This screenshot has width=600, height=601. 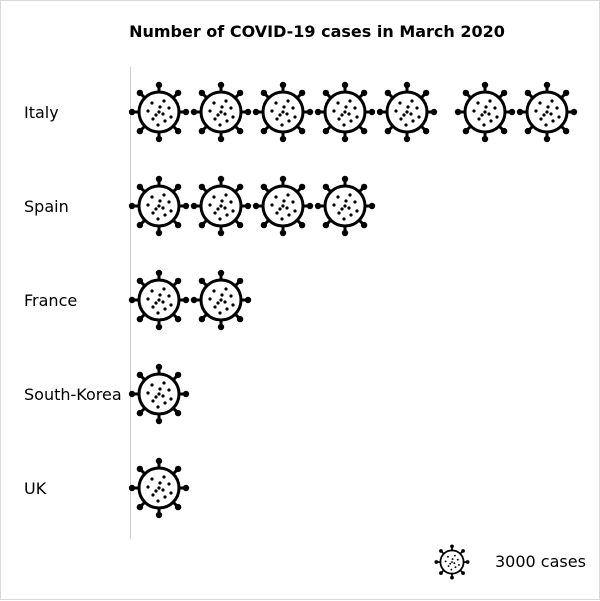 I want to click on category-labels: Italy Spain France South-Korea UK, so click(x=73, y=300).